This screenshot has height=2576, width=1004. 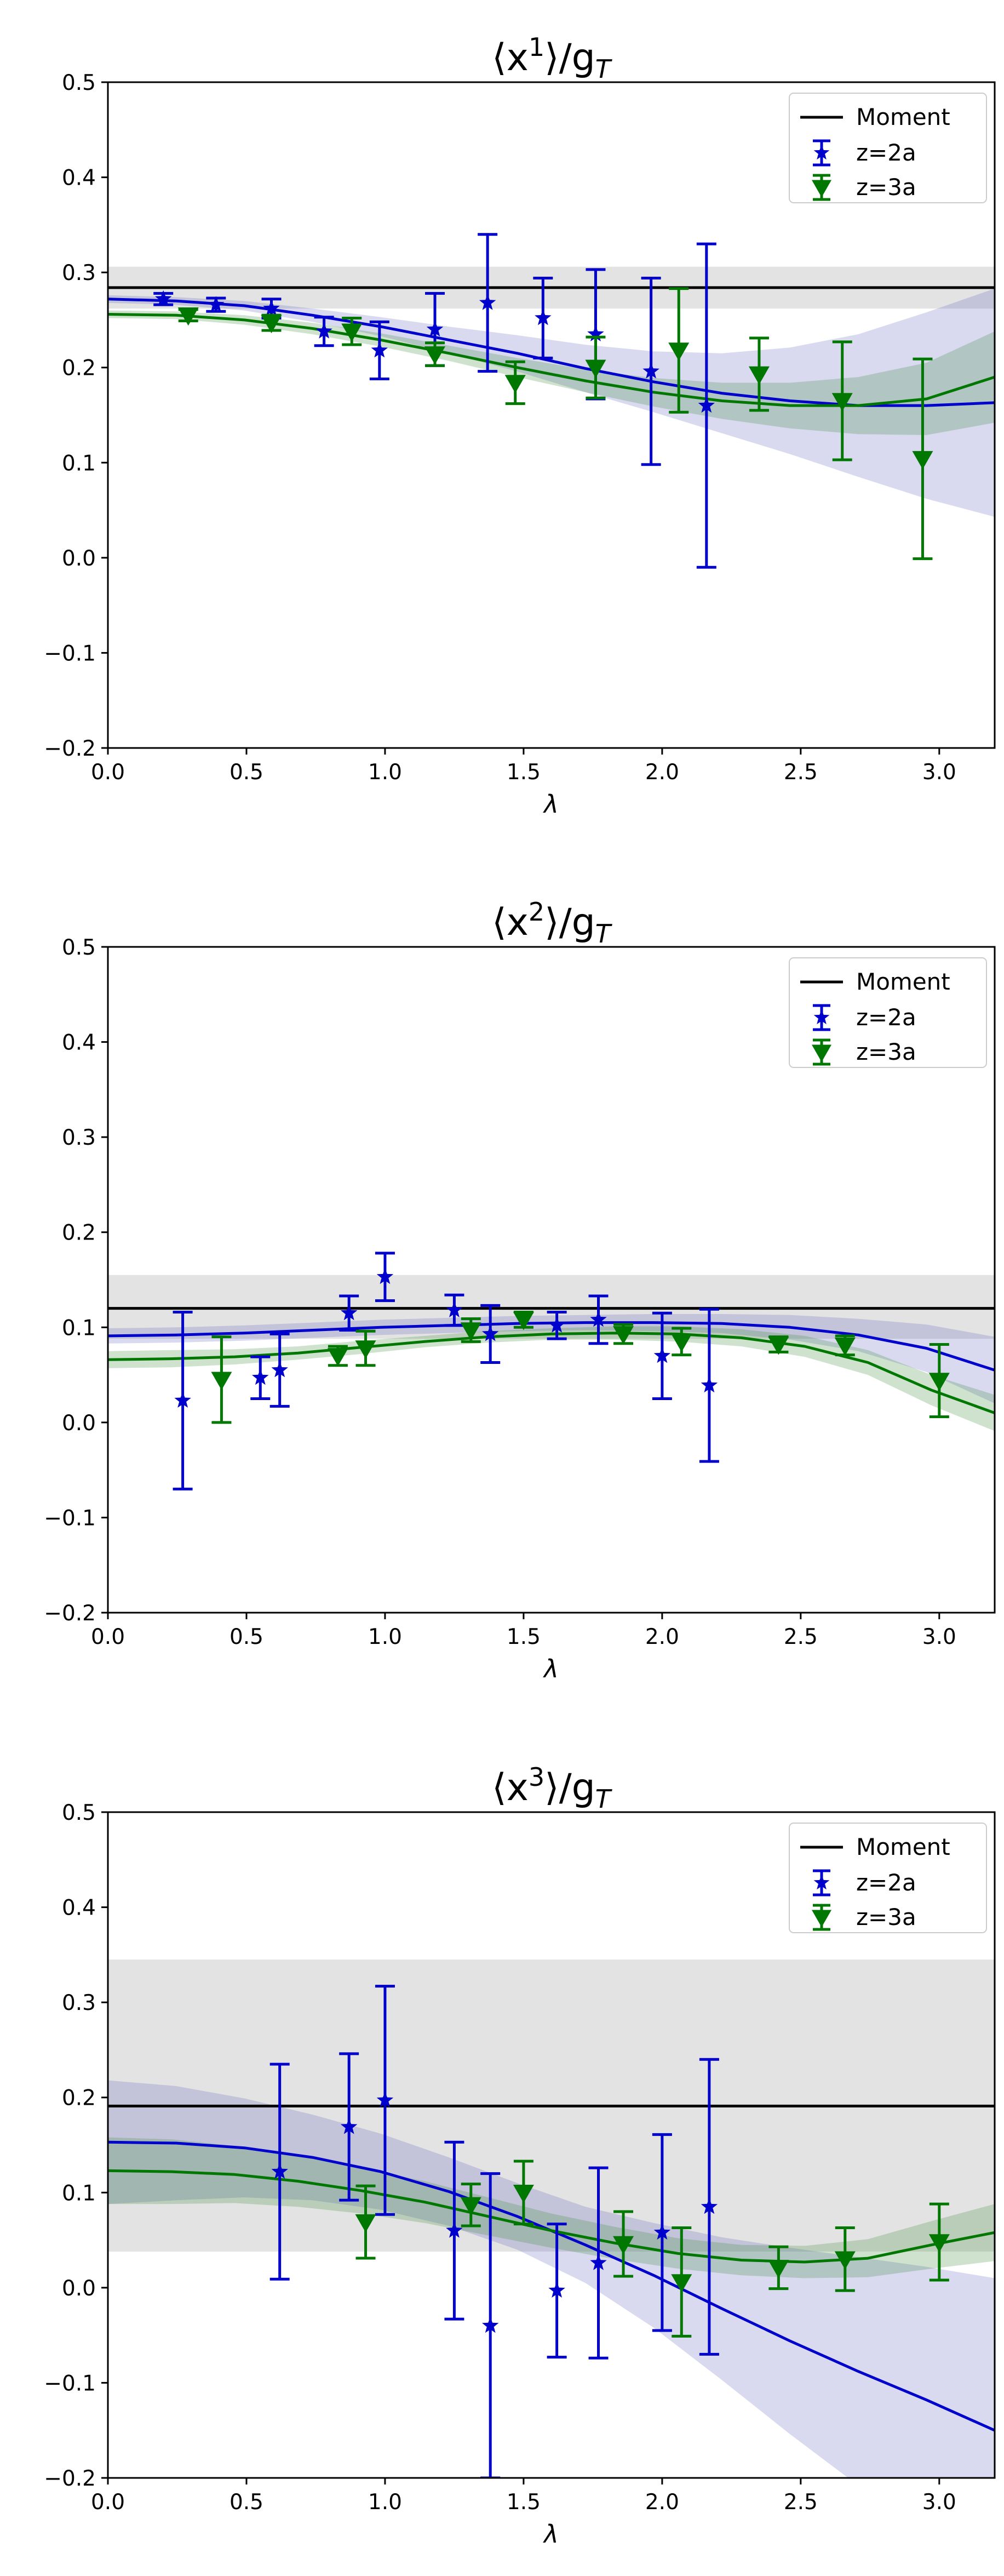 What do you see at coordinates (551, 401) in the screenshot?
I see `plot-area` at bounding box center [551, 401].